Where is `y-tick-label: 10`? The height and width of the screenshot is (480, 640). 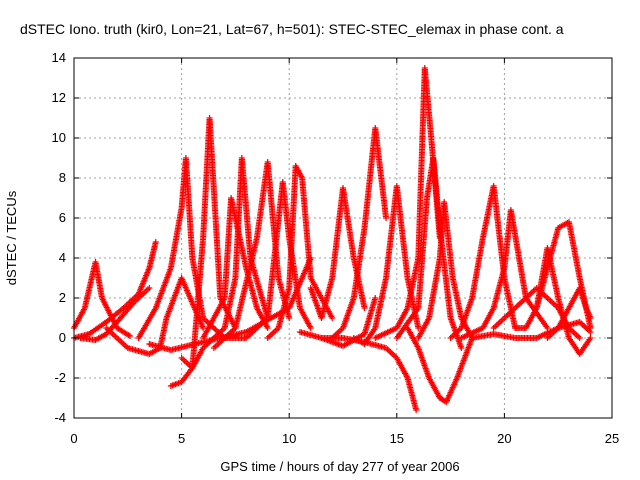 y-tick-label: 10 is located at coordinates (59, 137).